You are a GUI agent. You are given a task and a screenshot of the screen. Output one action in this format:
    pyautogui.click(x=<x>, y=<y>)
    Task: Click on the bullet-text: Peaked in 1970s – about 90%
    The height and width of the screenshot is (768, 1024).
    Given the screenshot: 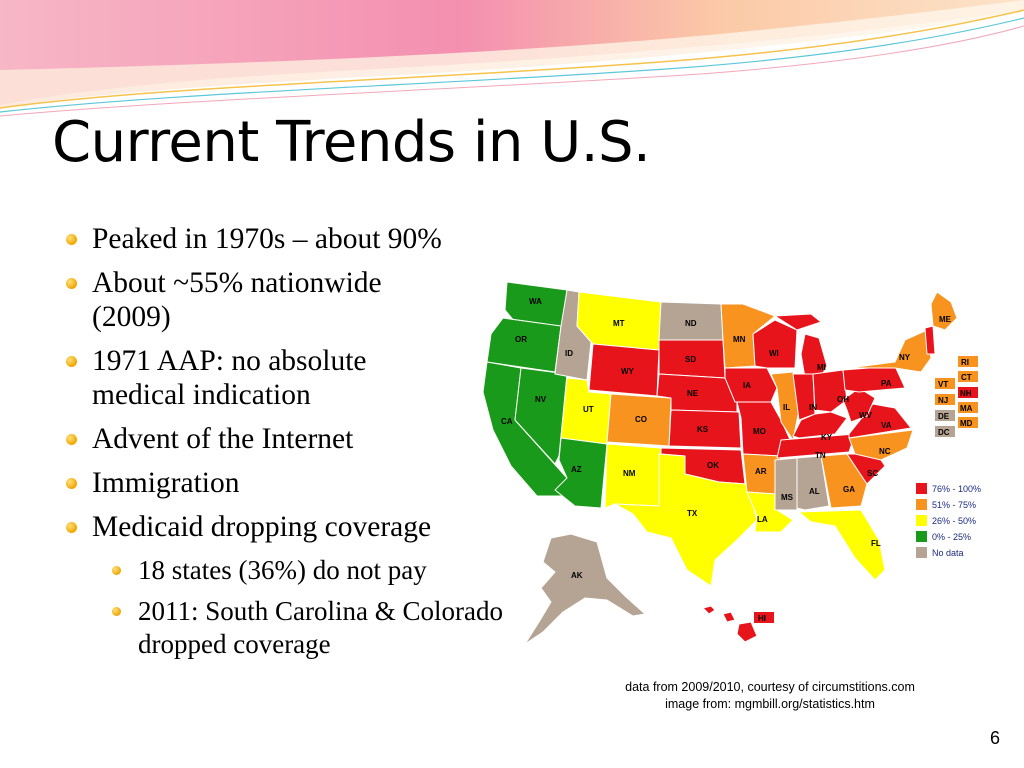 What is the action you would take?
    pyautogui.click(x=267, y=239)
    